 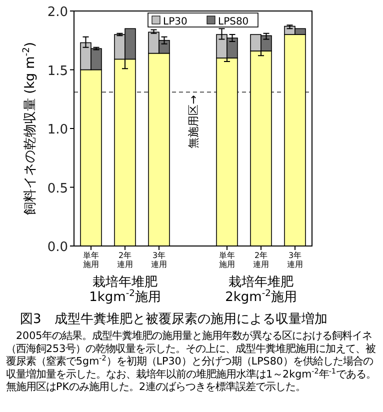 I want to click on text: 栽培年堆肥 1kgm$^{-2}$施用, so click(x=125, y=290).